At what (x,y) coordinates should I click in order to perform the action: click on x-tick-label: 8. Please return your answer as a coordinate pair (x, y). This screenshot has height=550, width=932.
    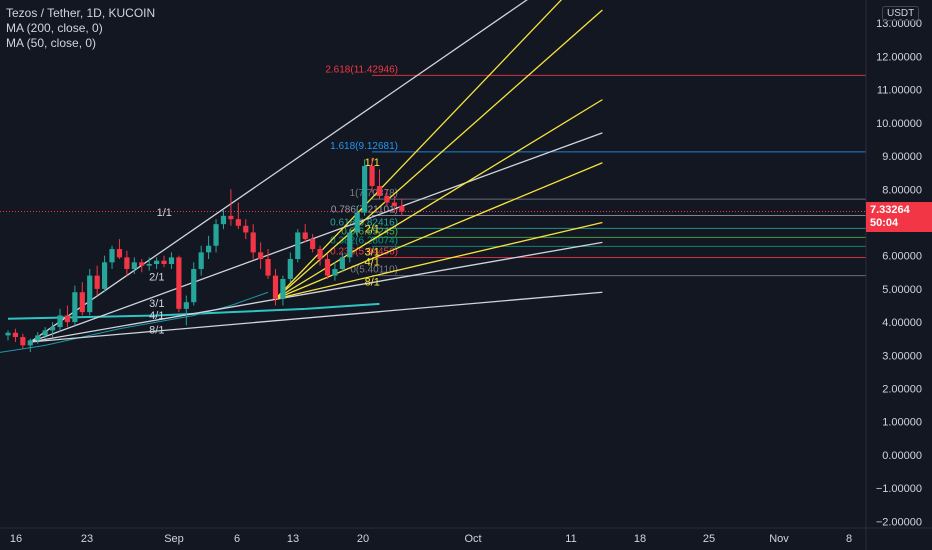
    Looking at the image, I should click on (849, 539).